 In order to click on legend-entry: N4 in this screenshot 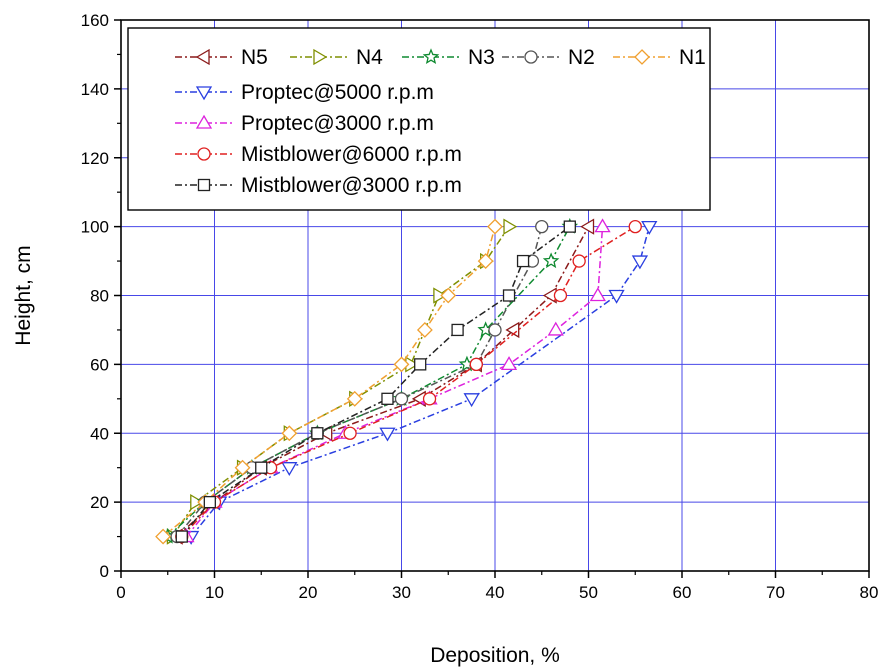, I will do `click(336, 57)`.